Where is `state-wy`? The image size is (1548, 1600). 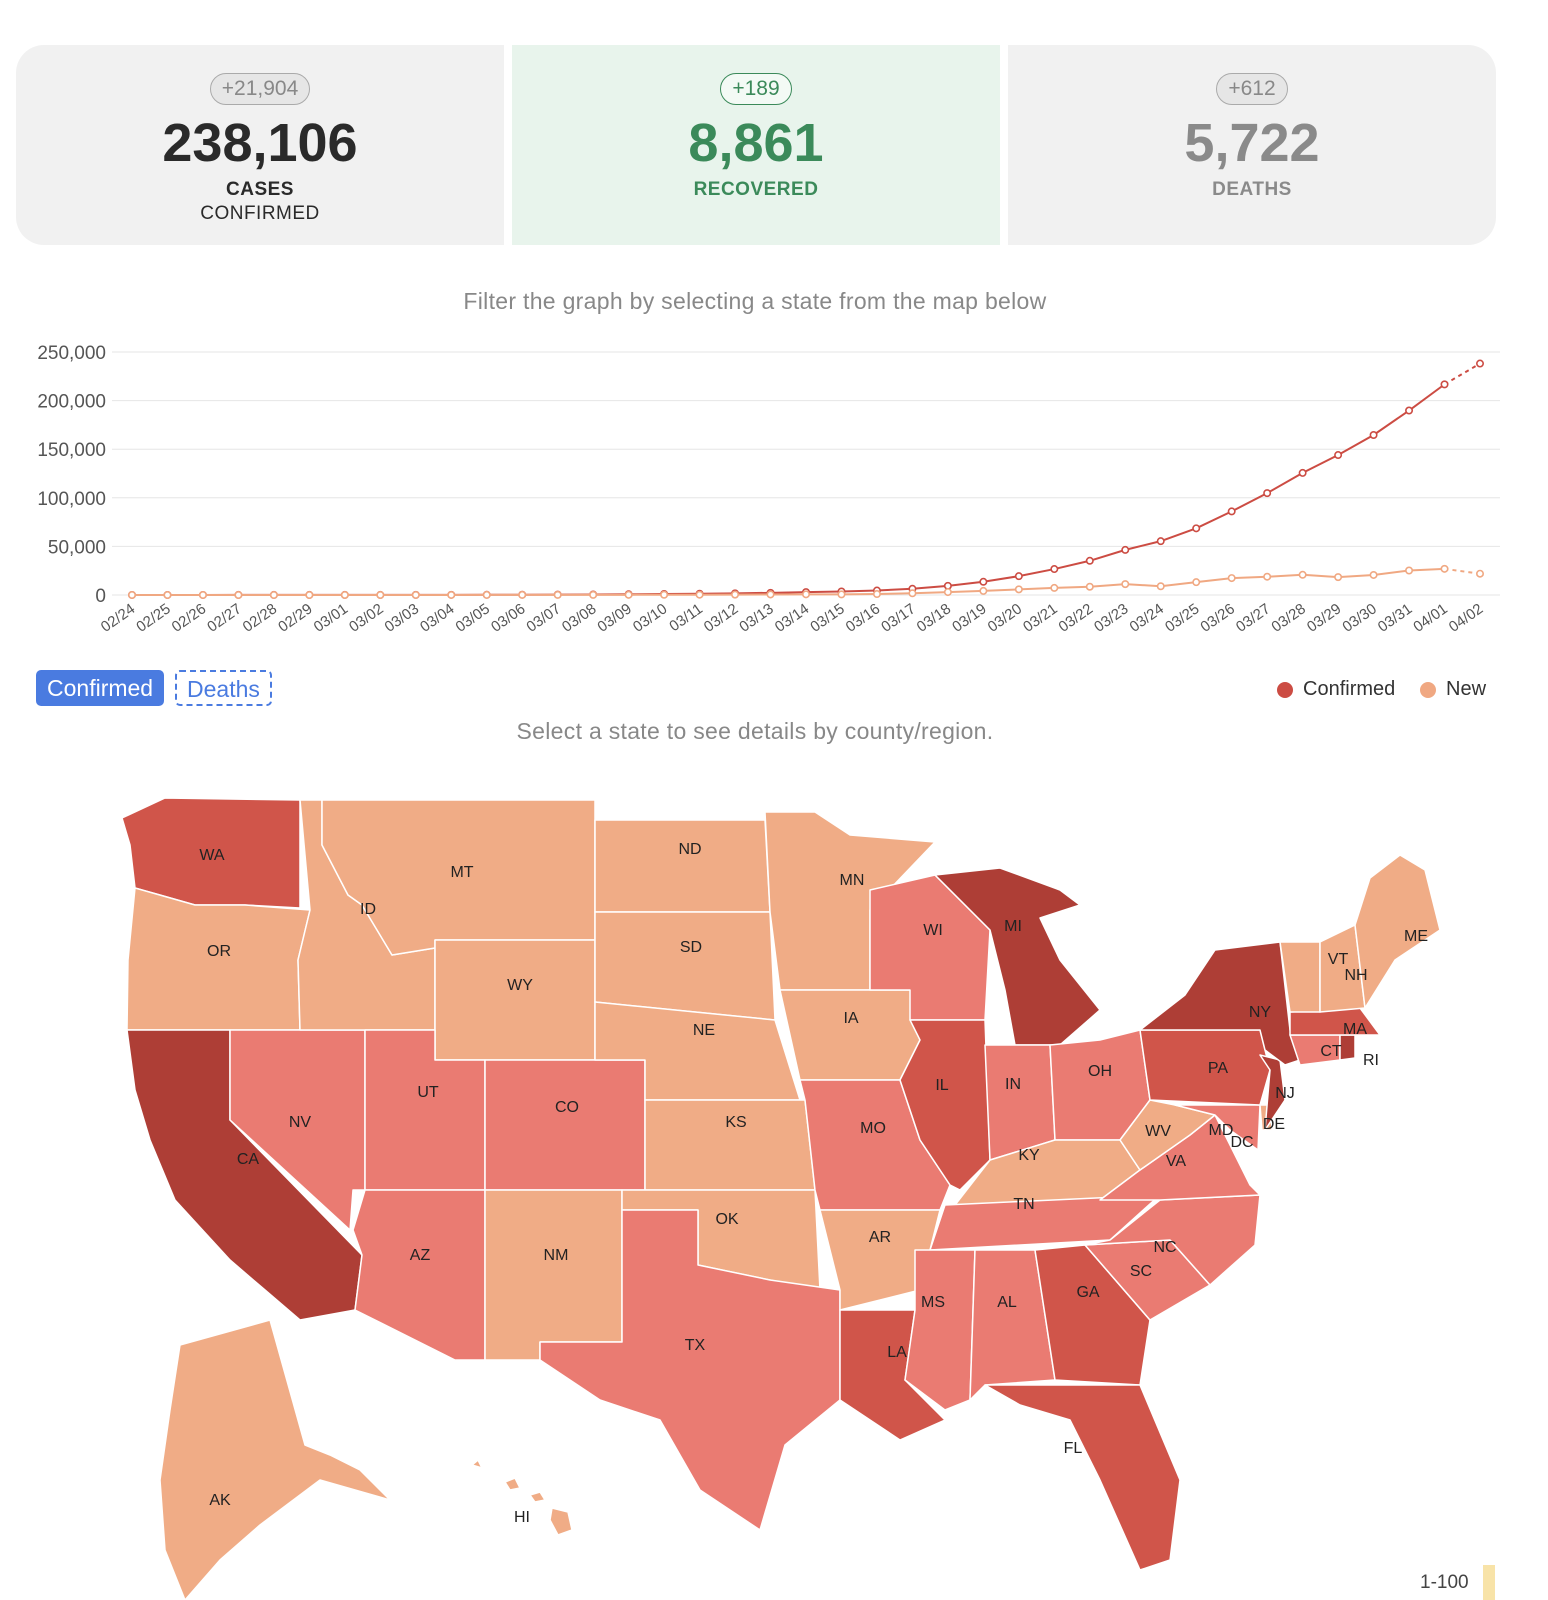
state-wy is located at coordinates (515, 1000).